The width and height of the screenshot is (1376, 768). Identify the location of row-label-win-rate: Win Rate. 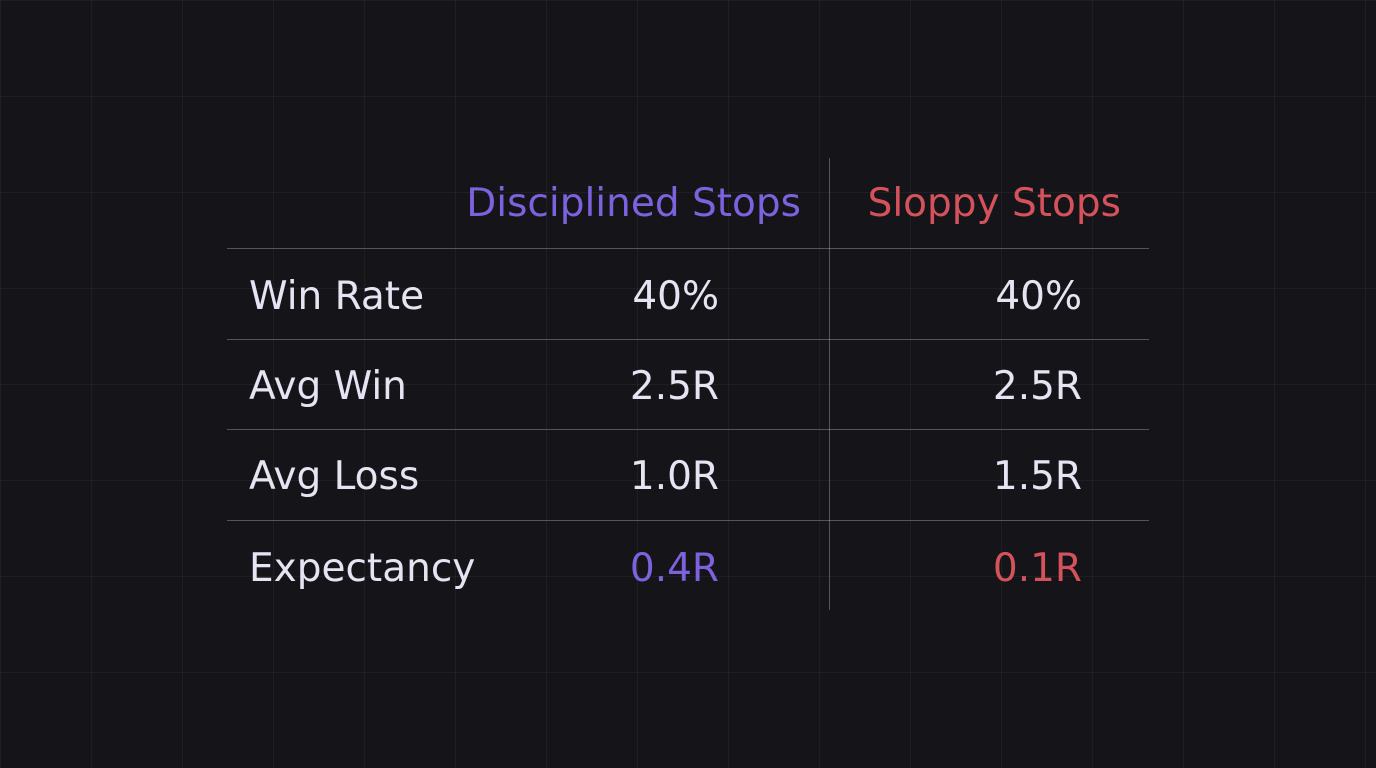
(337, 296).